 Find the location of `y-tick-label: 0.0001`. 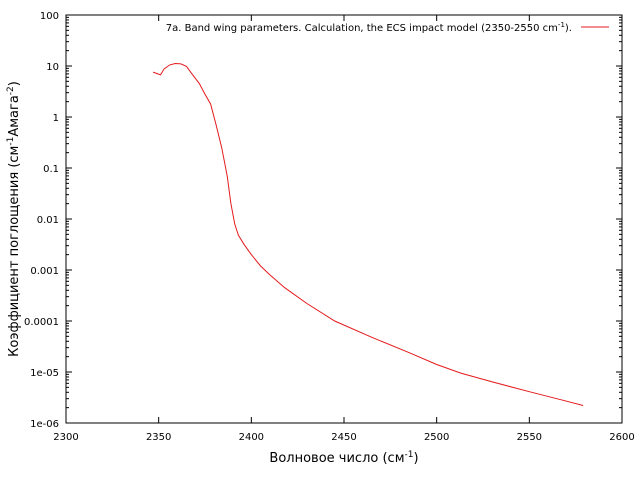

y-tick-label: 0.0001 is located at coordinates (41, 322).